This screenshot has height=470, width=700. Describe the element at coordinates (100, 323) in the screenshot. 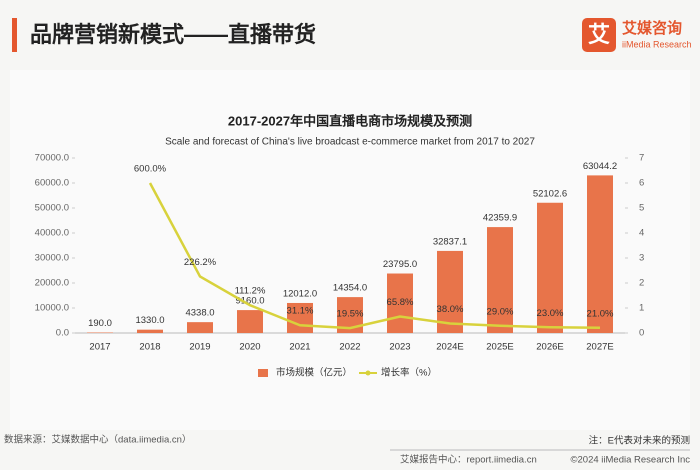

I see `bar-value-label: 190.0` at that location.